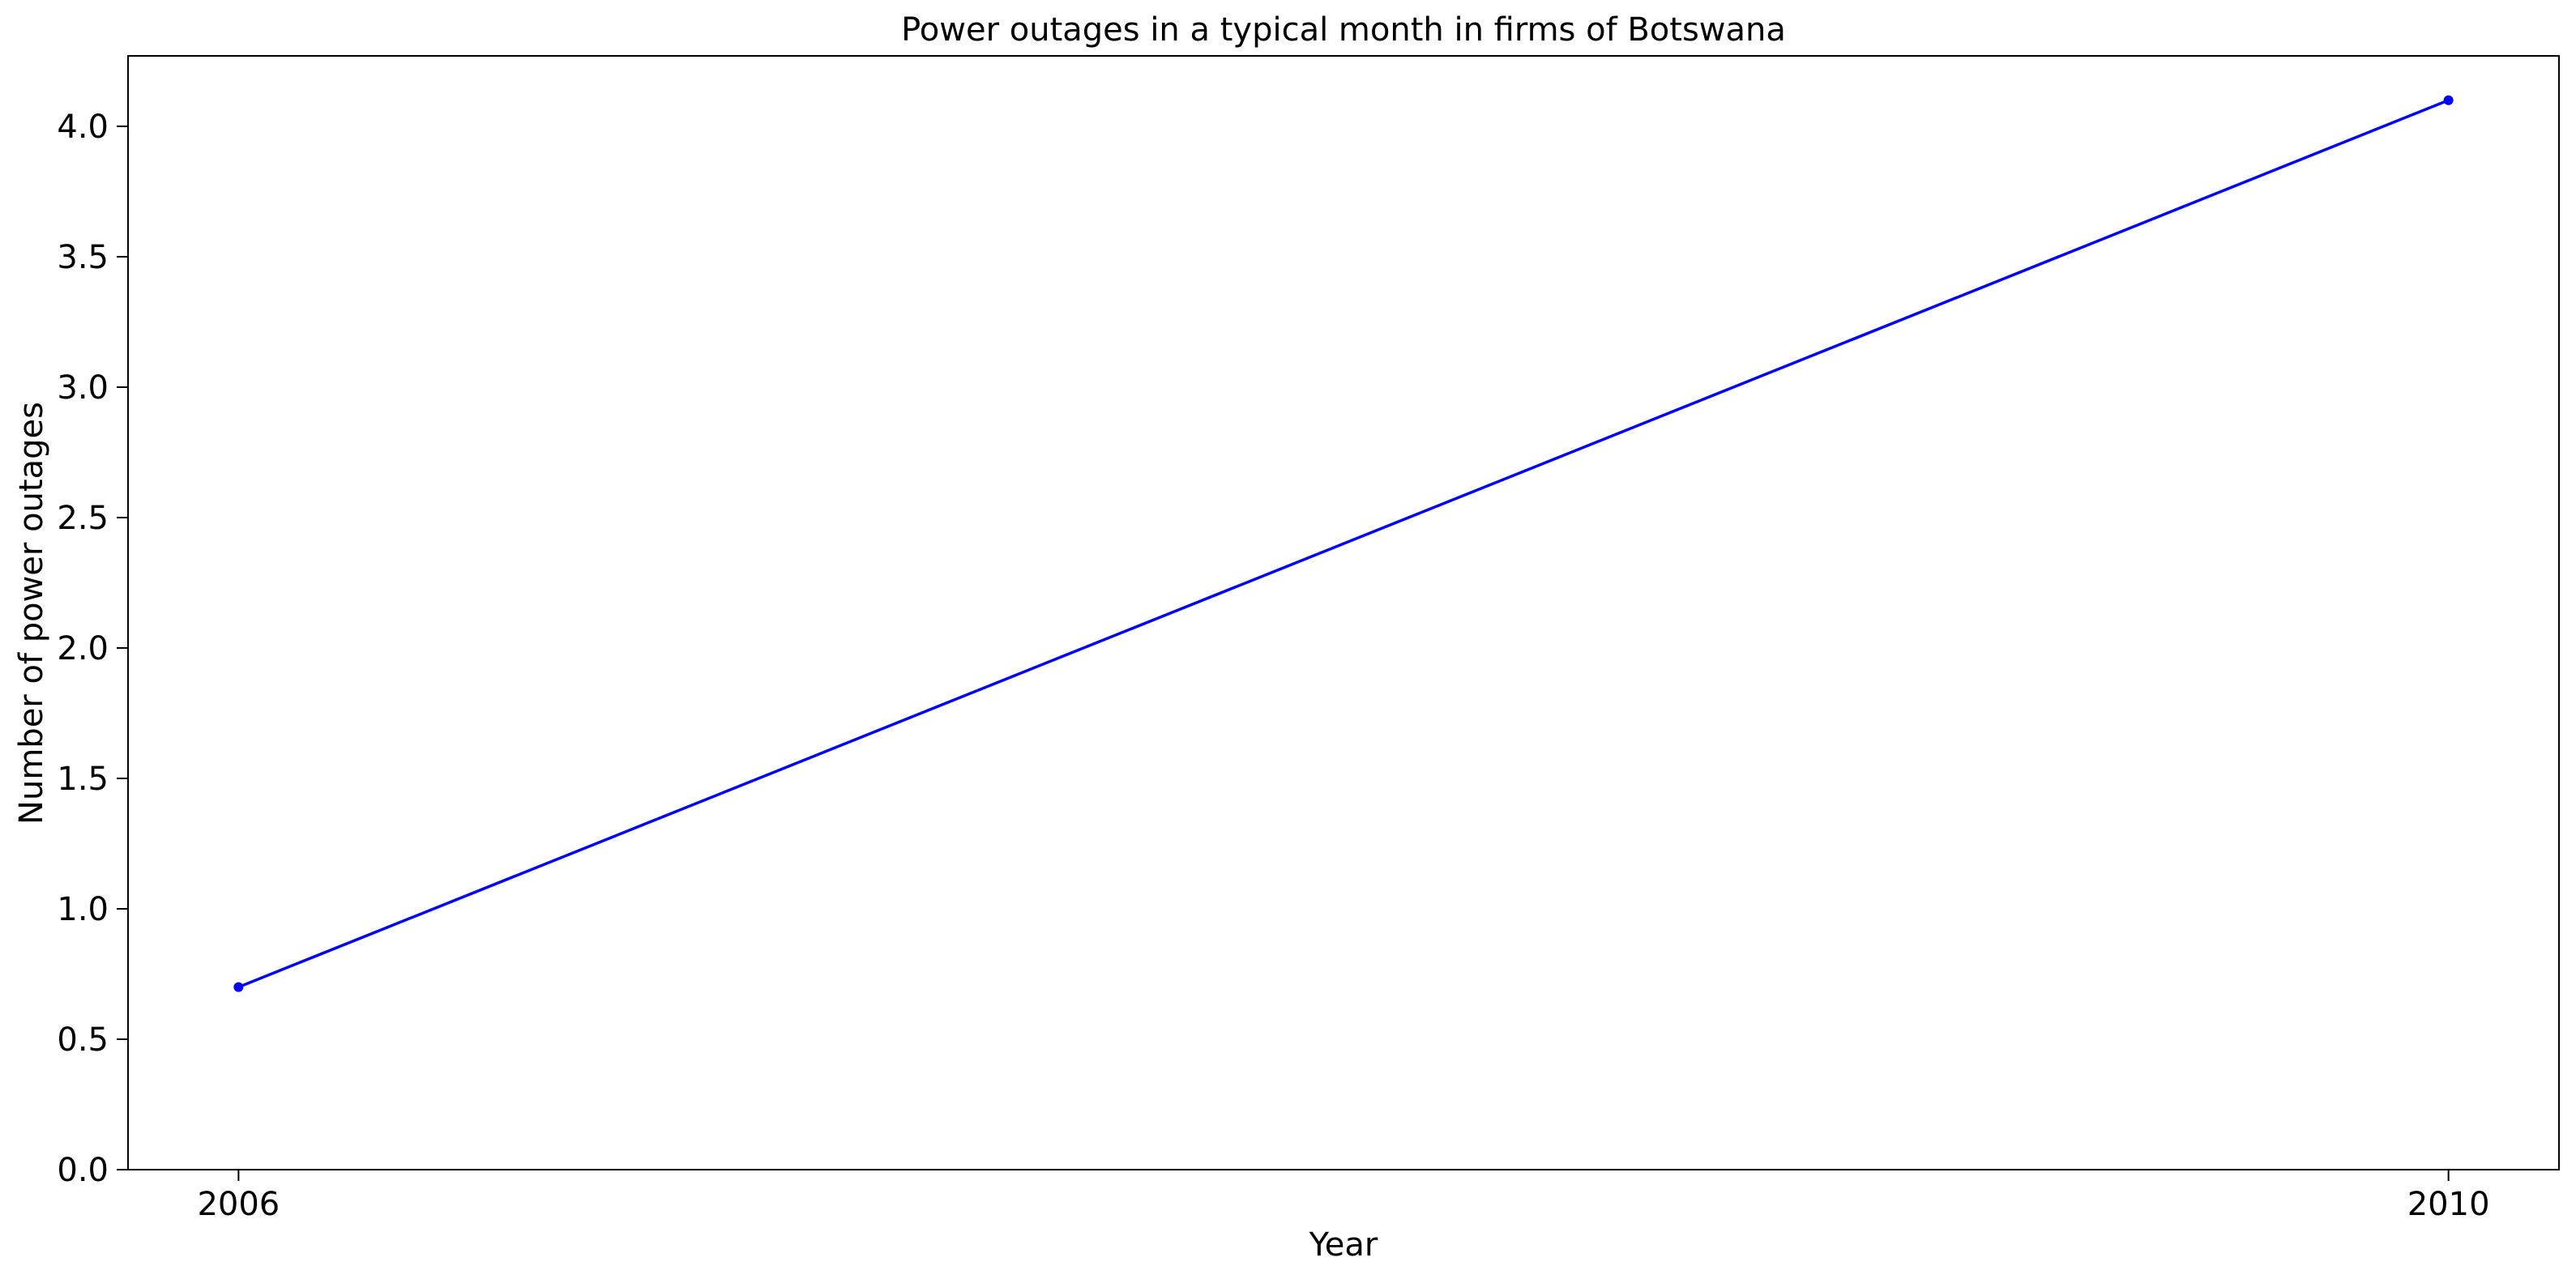 The width and height of the screenshot is (2576, 1279). What do you see at coordinates (83, 388) in the screenshot?
I see `y-tick-label: 3.0` at bounding box center [83, 388].